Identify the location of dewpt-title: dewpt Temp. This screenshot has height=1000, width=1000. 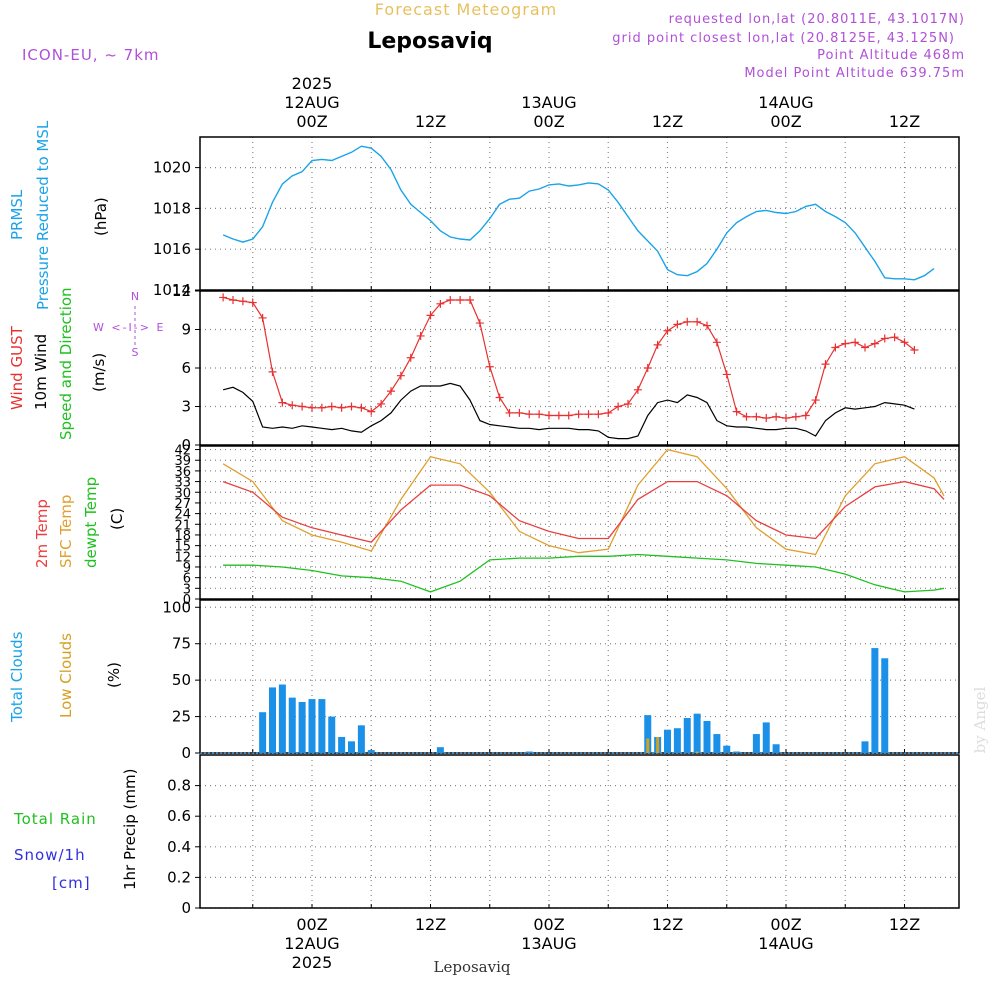
(91, 522).